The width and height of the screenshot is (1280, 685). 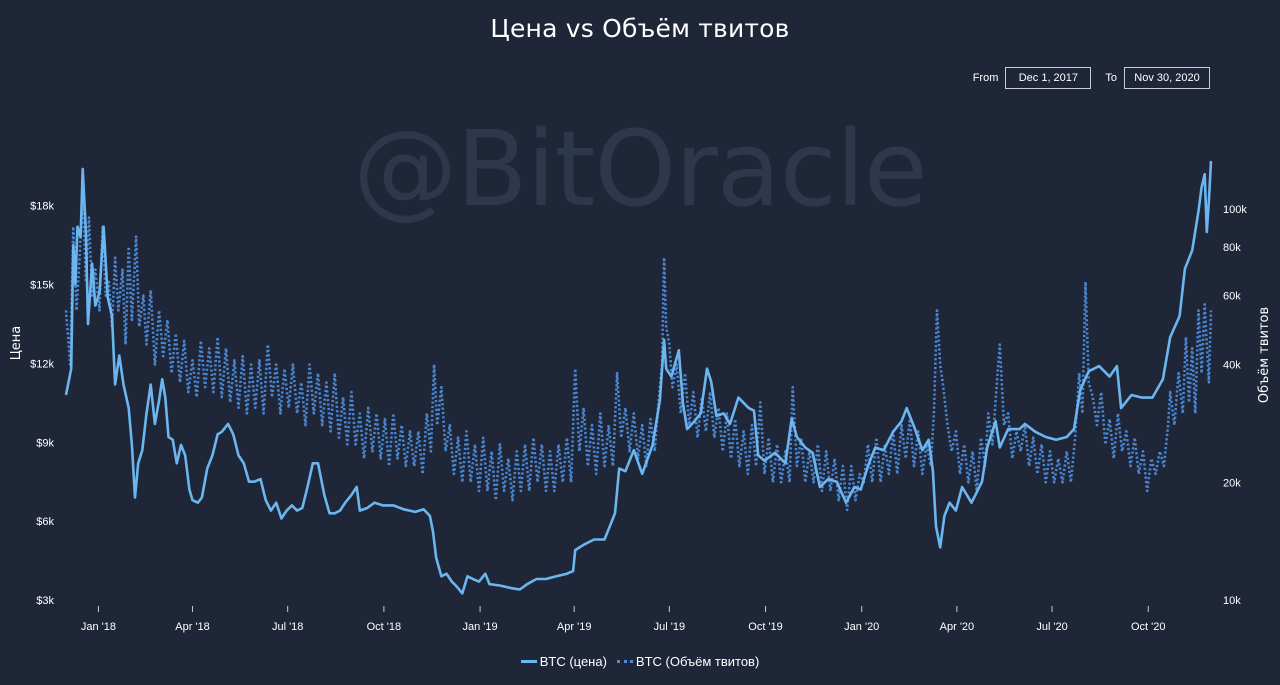 I want to click on y-right-tick-label: 40k, so click(x=1232, y=366).